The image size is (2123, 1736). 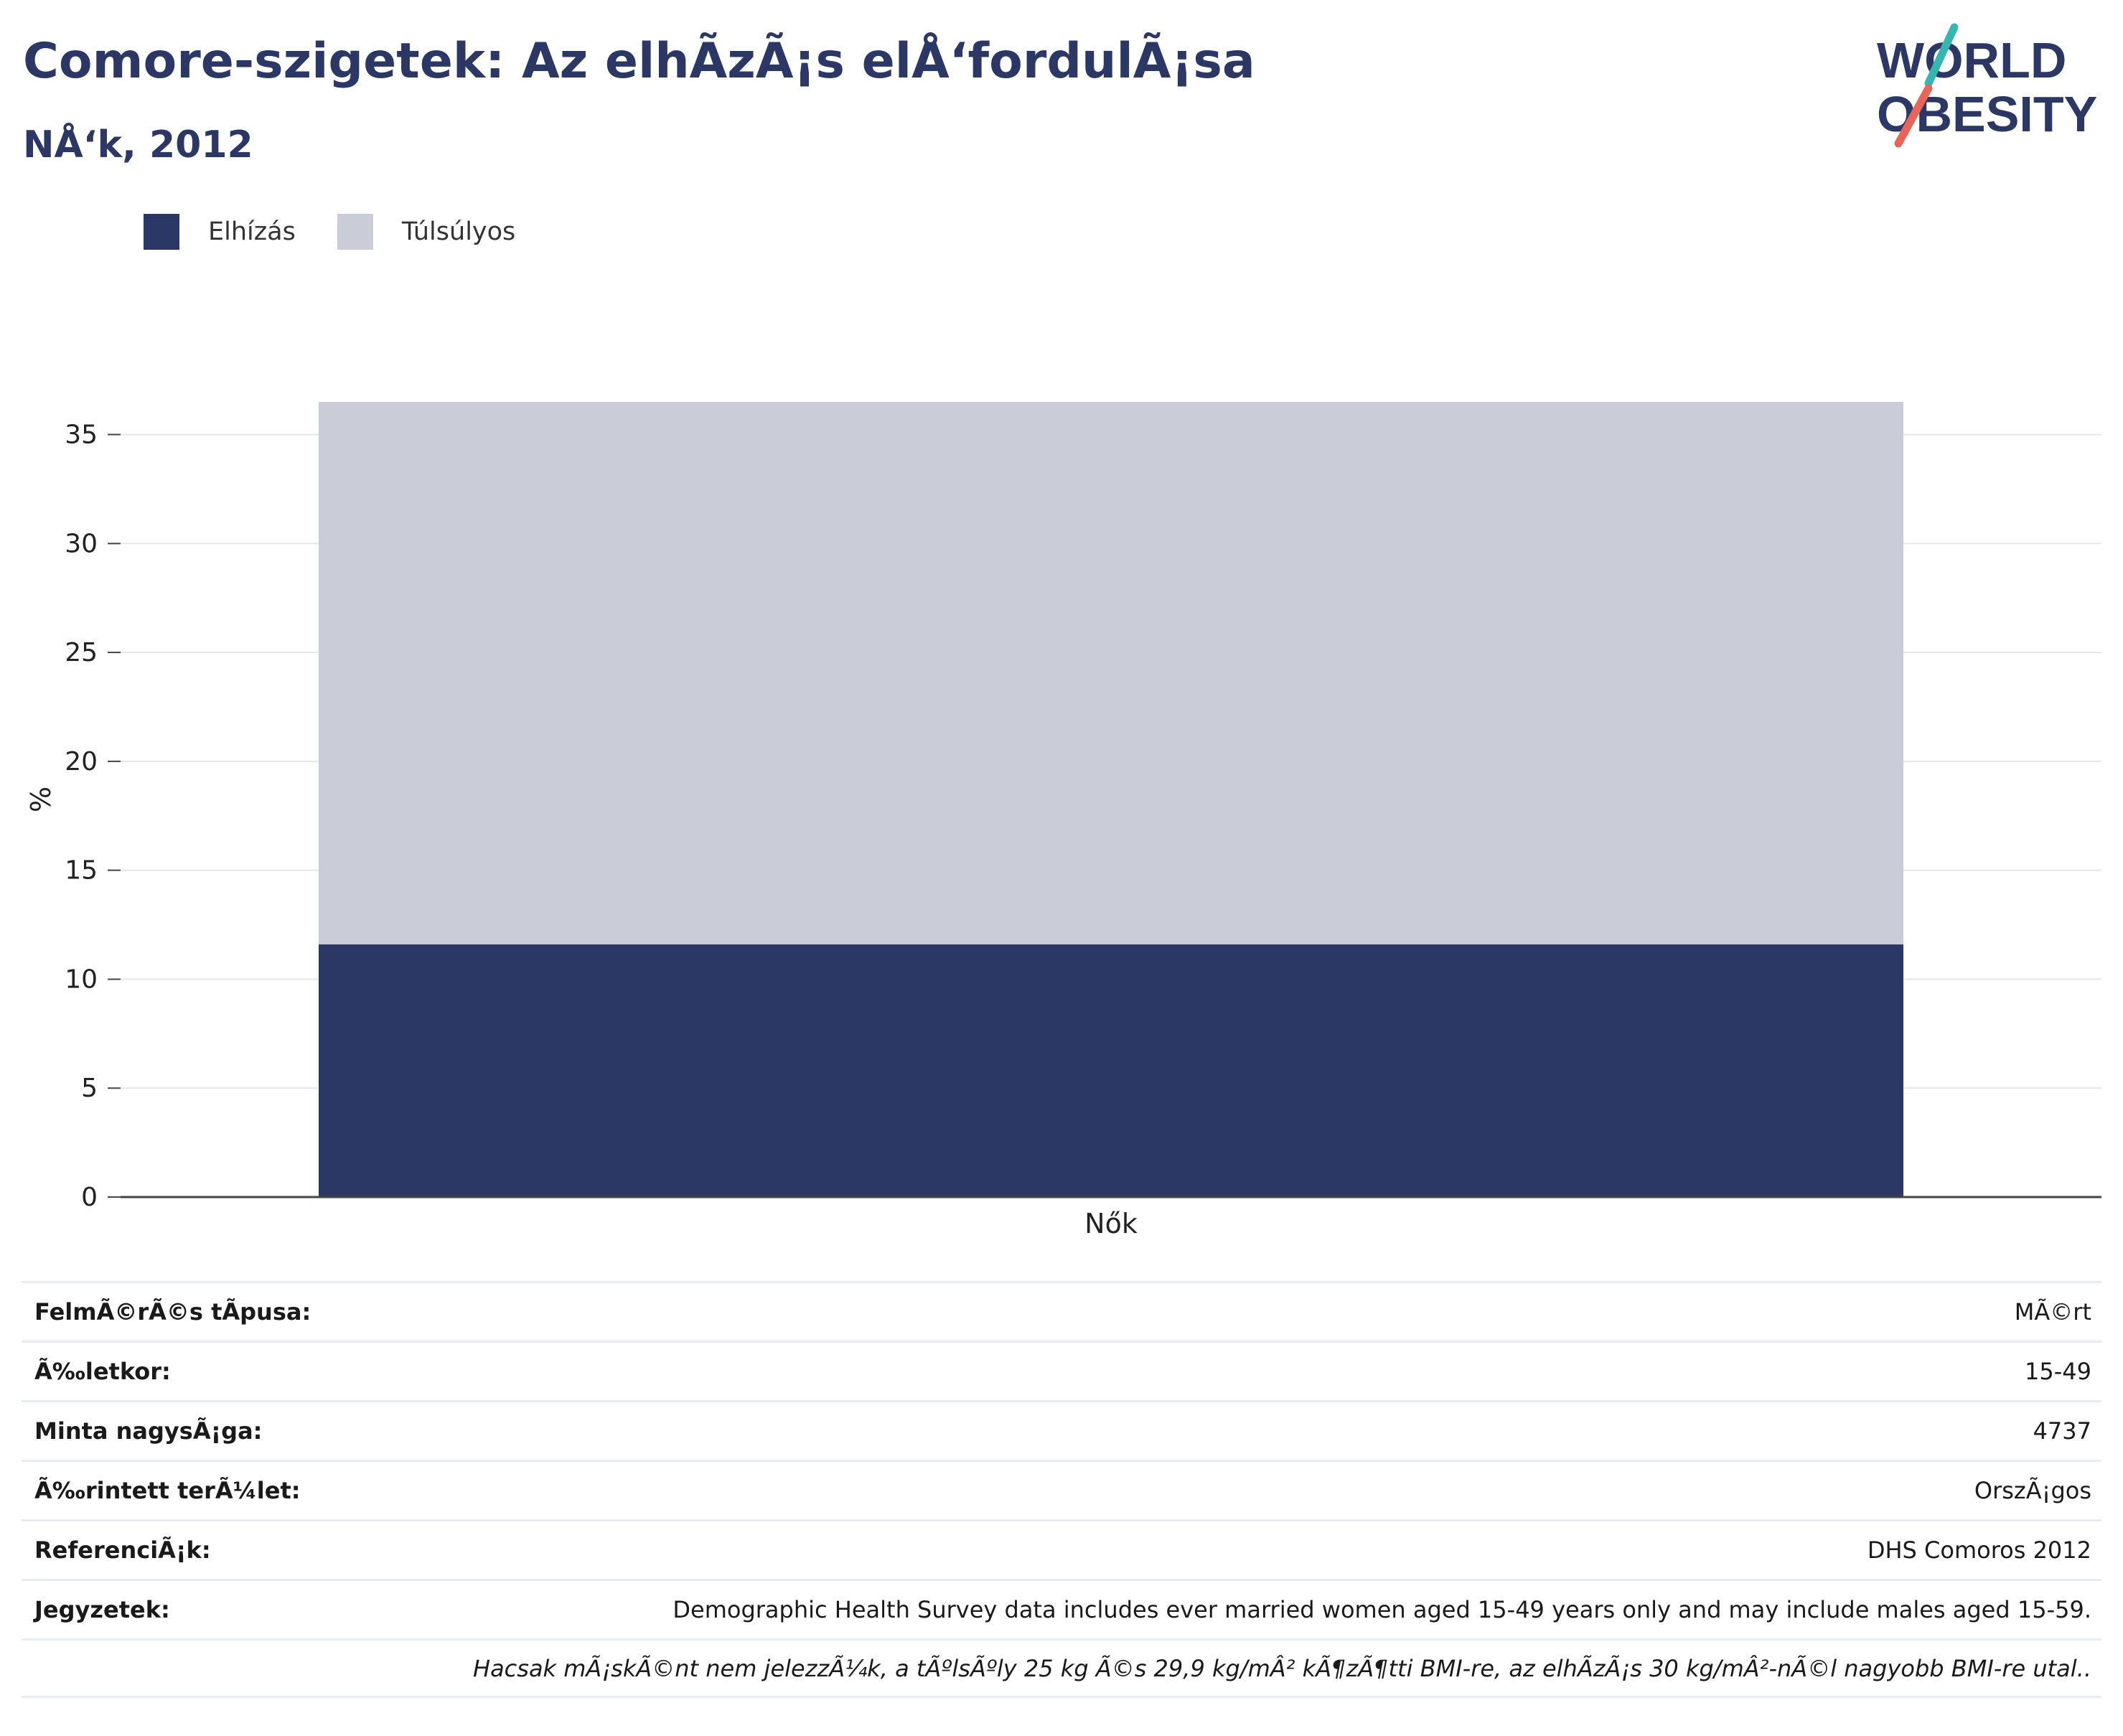 What do you see at coordinates (1061, 1549) in the screenshot?
I see `info-row-references: ReferenciÃ¡k: DHS Comoros 2012` at bounding box center [1061, 1549].